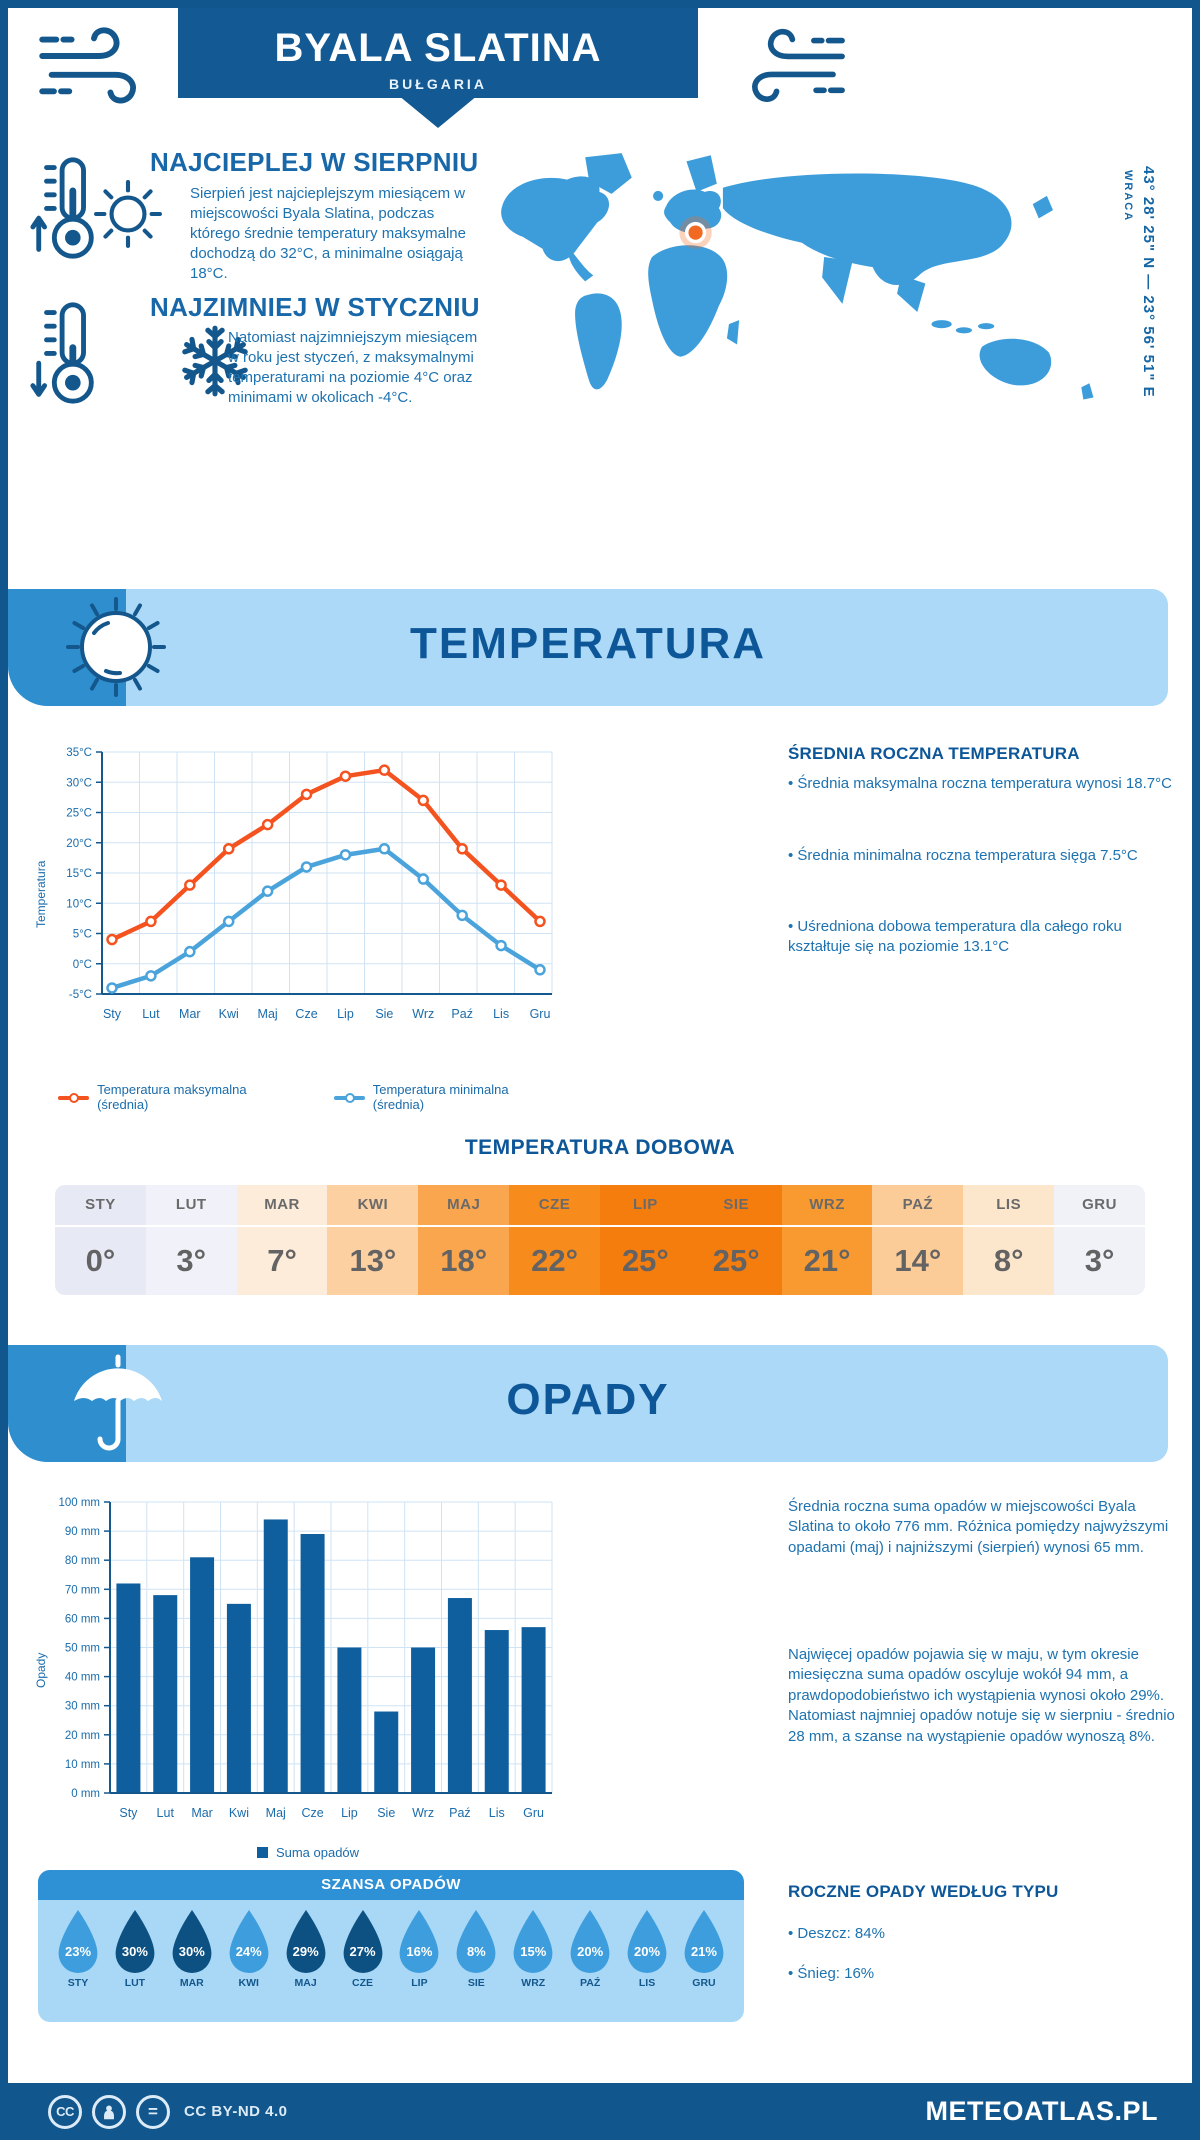  Describe the element at coordinates (703, 1951) in the screenshot. I see `chance-percentage: 21%` at that location.